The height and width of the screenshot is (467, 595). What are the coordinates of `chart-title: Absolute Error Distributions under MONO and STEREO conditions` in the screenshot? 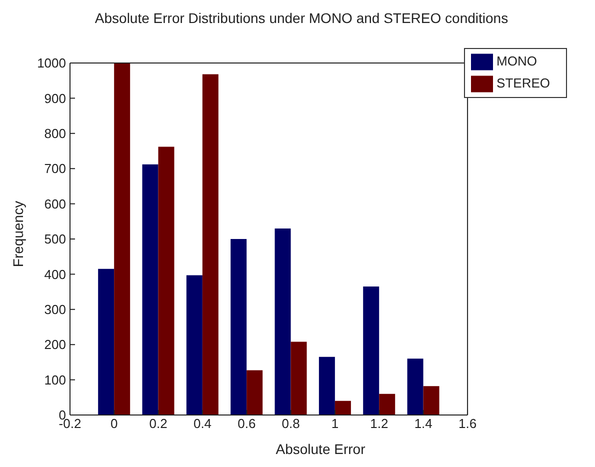 It's located at (302, 18).